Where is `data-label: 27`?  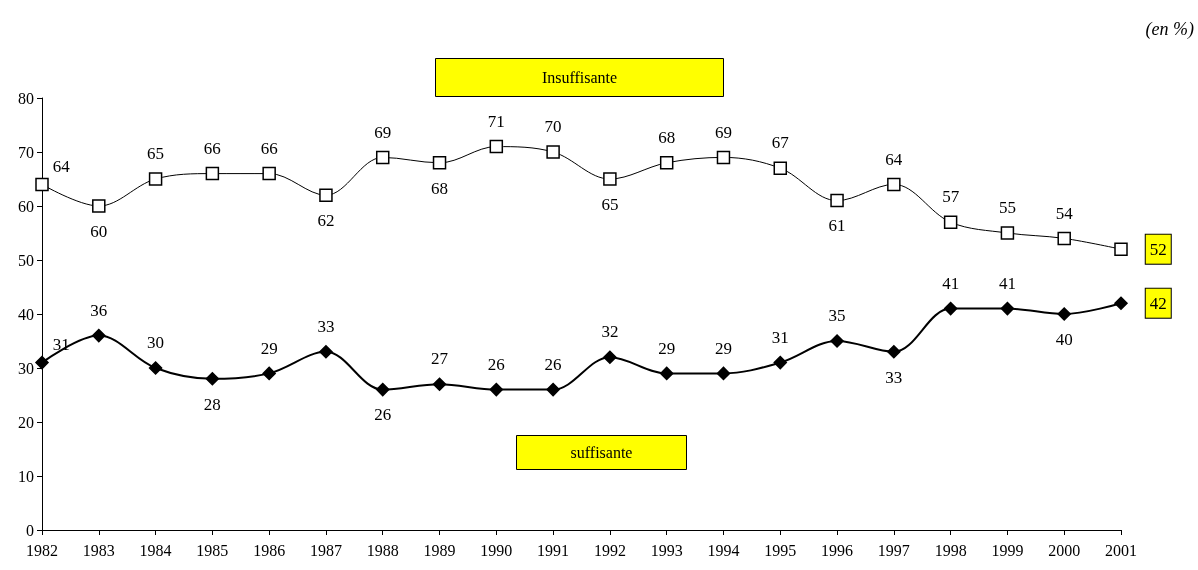 data-label: 27 is located at coordinates (440, 359).